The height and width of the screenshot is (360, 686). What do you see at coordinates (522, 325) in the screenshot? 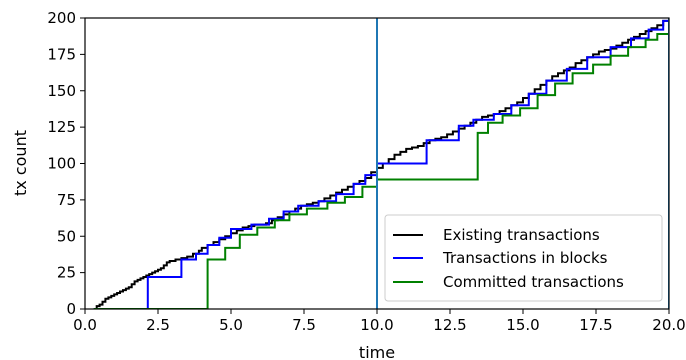
I see `x-tick-label: 15.0` at bounding box center [522, 325].